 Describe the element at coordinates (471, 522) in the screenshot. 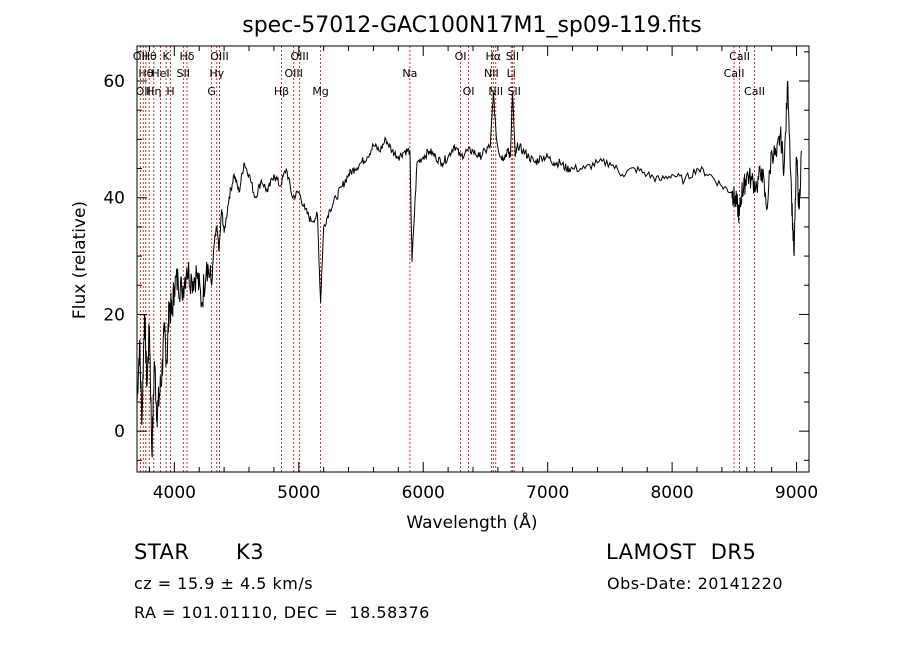

I see `x-axis-label: Wavelength (Å)` at that location.